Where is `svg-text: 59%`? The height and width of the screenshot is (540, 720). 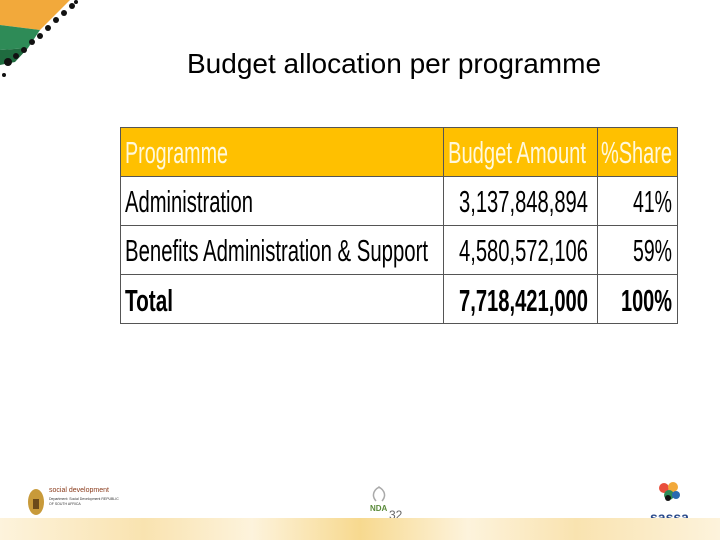
svg-text: 59% is located at coordinates (652, 250).